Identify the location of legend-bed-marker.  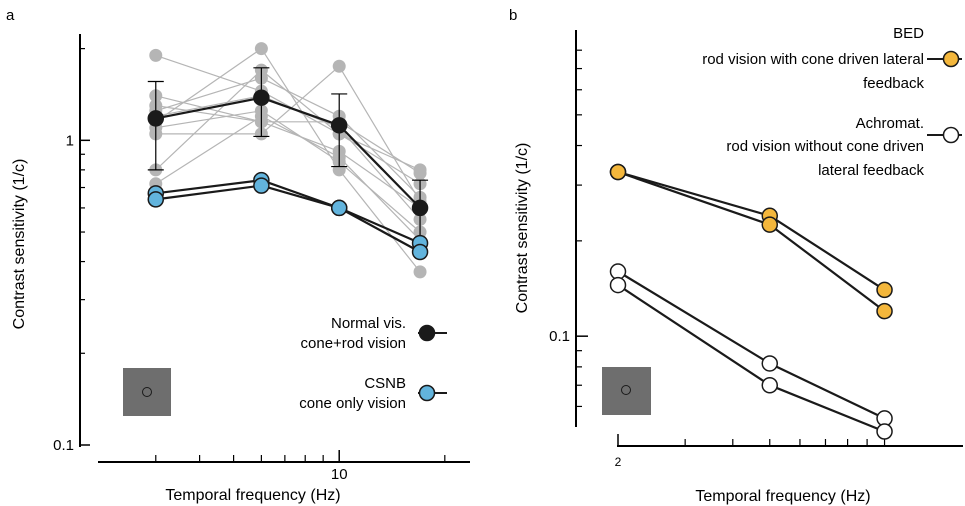
(951, 59).